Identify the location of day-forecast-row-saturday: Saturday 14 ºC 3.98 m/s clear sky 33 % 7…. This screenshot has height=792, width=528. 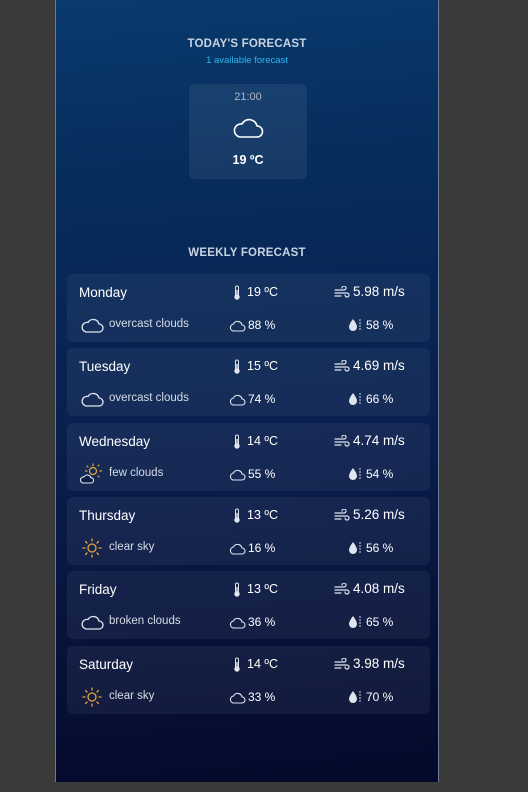
(248, 680).